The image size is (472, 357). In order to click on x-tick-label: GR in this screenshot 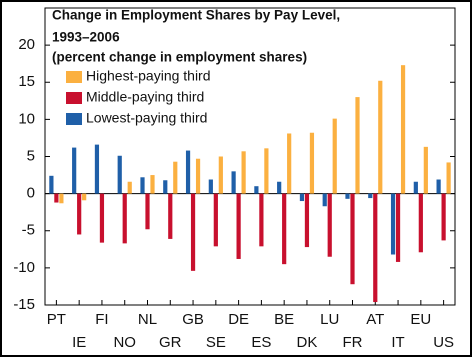, I will do `click(170, 342)`.